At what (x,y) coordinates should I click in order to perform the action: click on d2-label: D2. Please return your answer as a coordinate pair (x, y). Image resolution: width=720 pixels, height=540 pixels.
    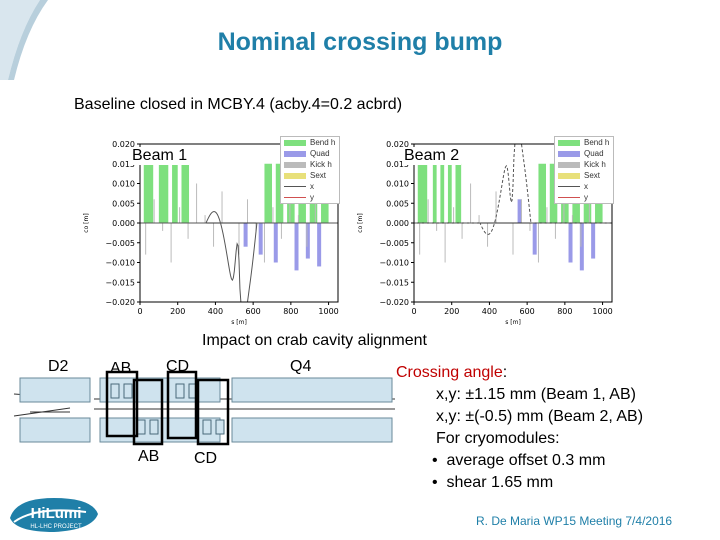
    Looking at the image, I should click on (58, 366).